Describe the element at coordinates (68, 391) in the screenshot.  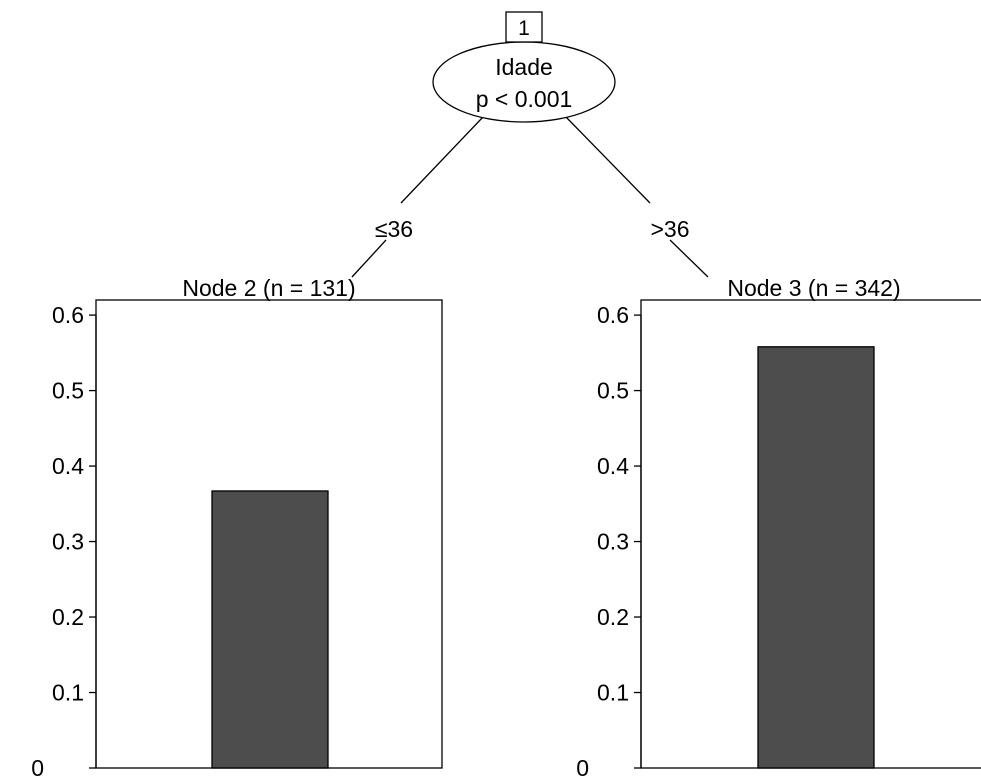
I see `node-2-y-tick-label: 0.5` at that location.